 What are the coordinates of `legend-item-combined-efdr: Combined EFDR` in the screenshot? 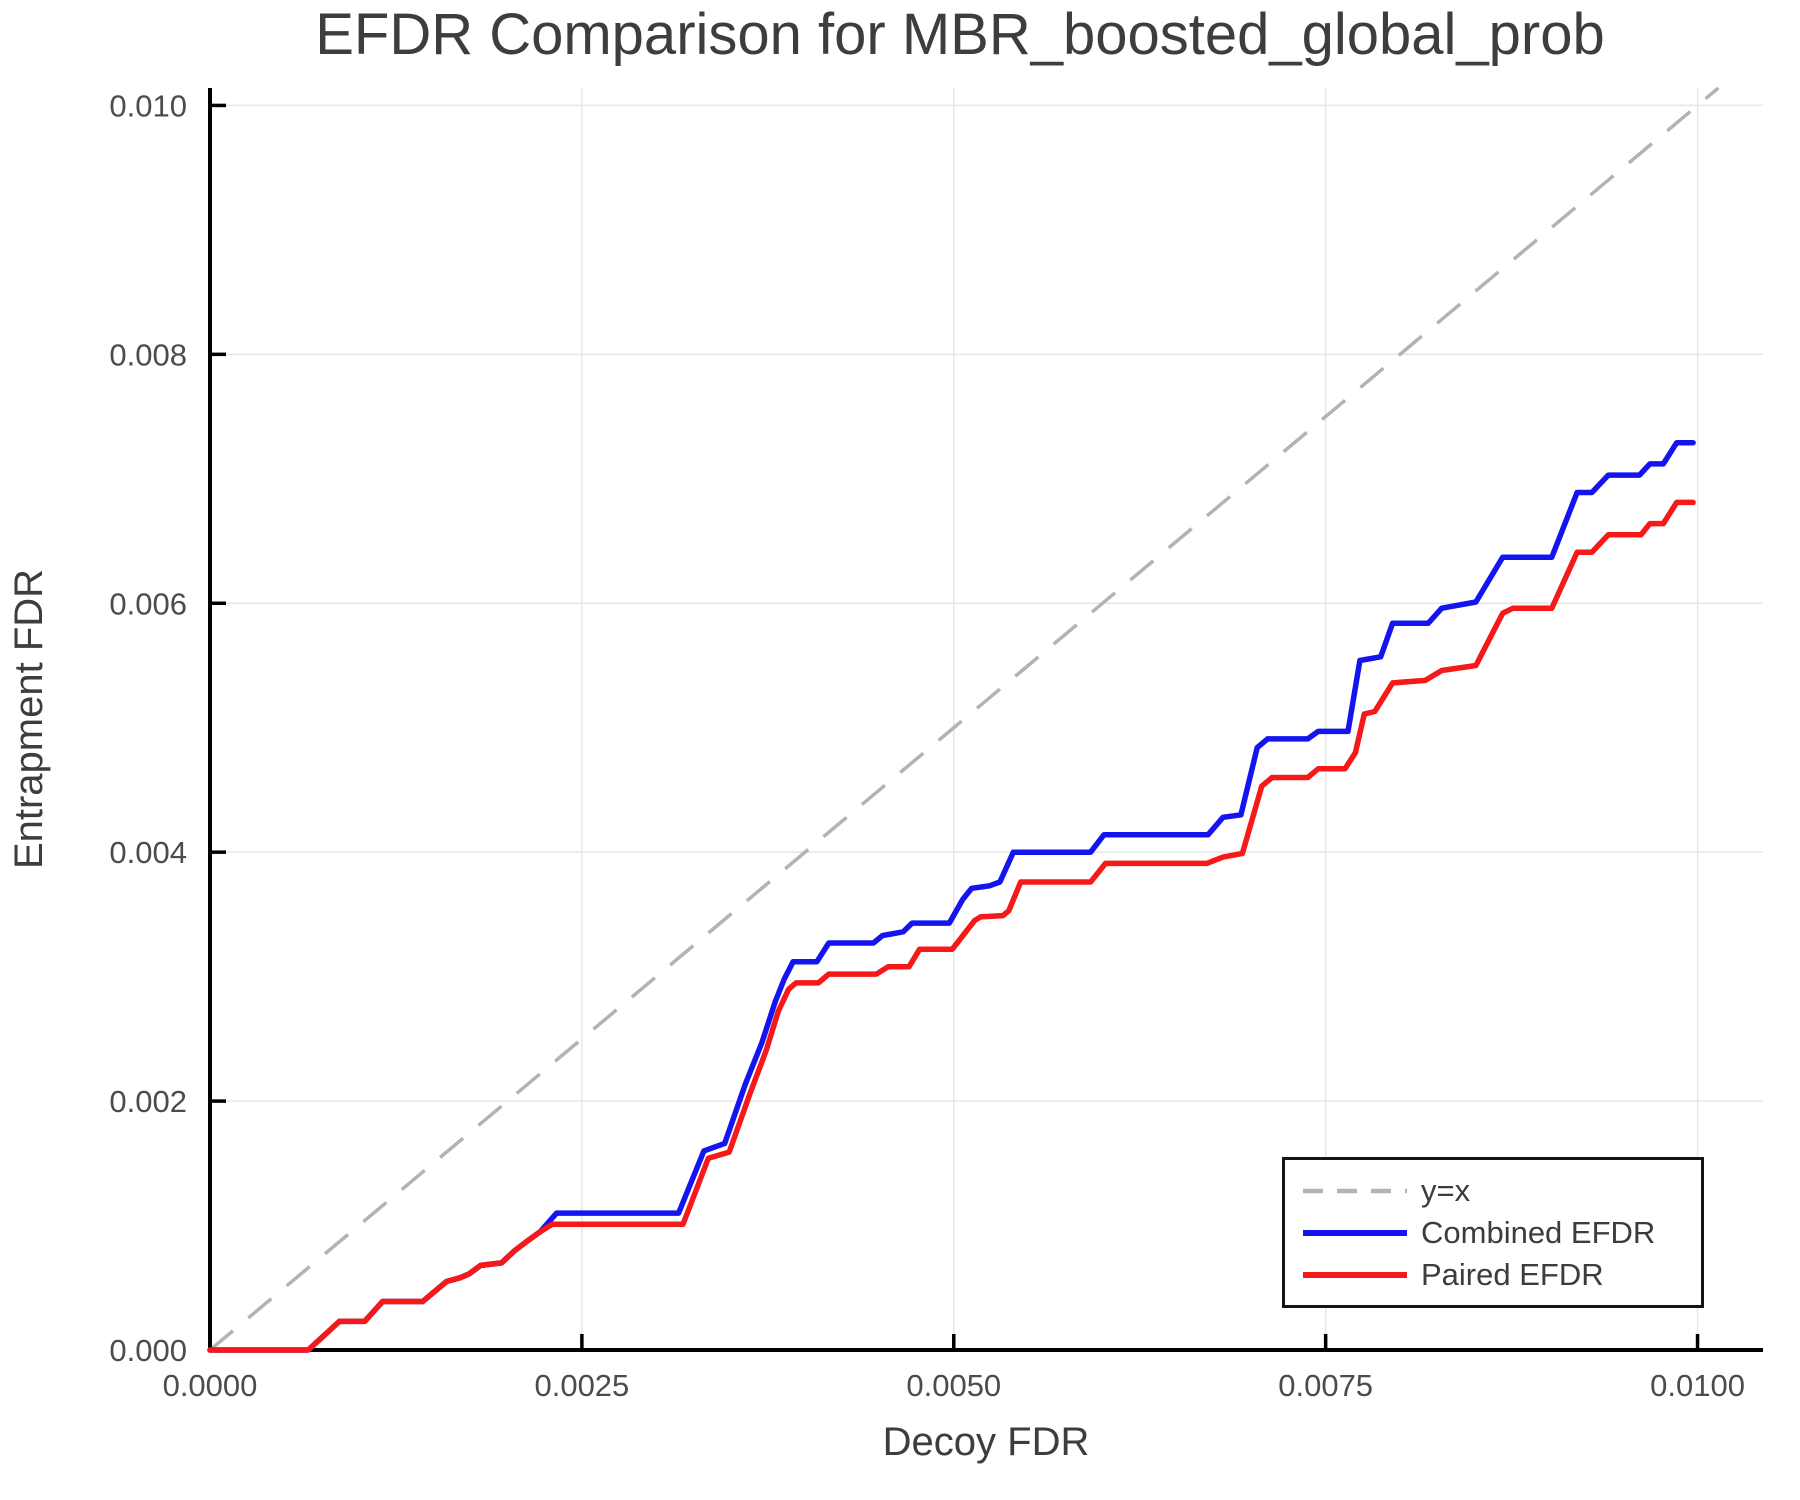 It's located at (1500, 1233).